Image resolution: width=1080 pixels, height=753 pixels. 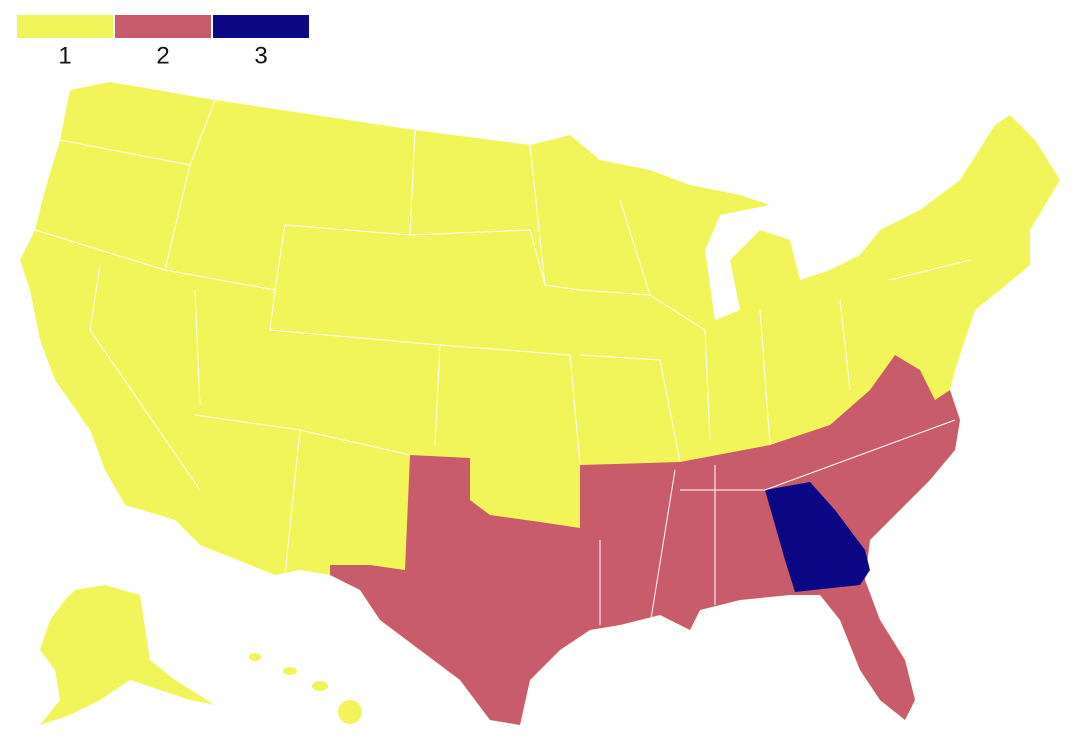 I want to click on legend-label: 1, so click(x=64, y=55).